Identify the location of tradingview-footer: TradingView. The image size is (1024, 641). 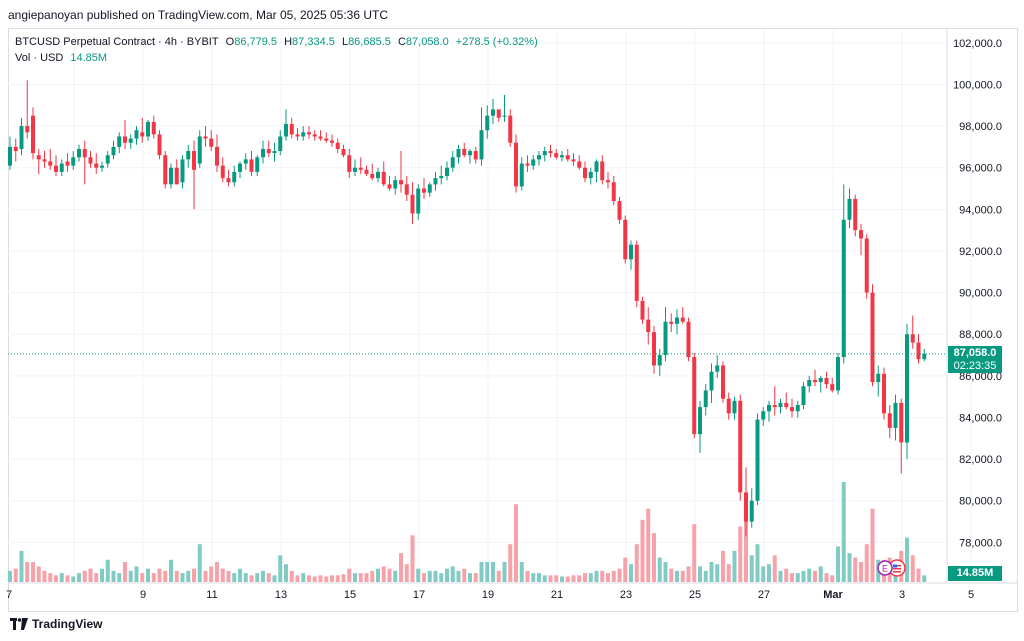
(56, 624).